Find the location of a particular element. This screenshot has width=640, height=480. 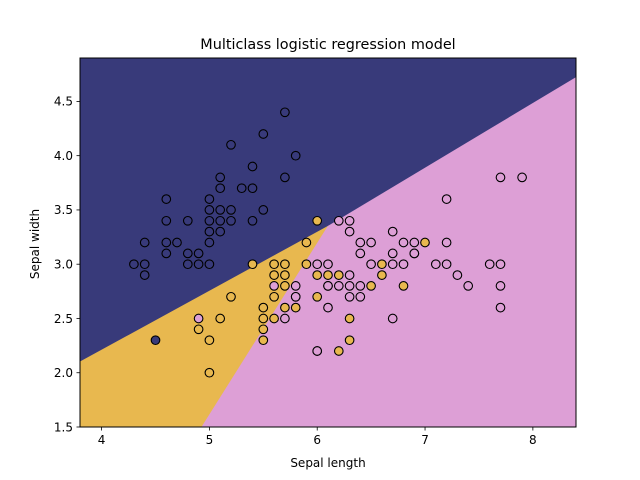

y-tick-label: 4.5 is located at coordinates (63, 102).